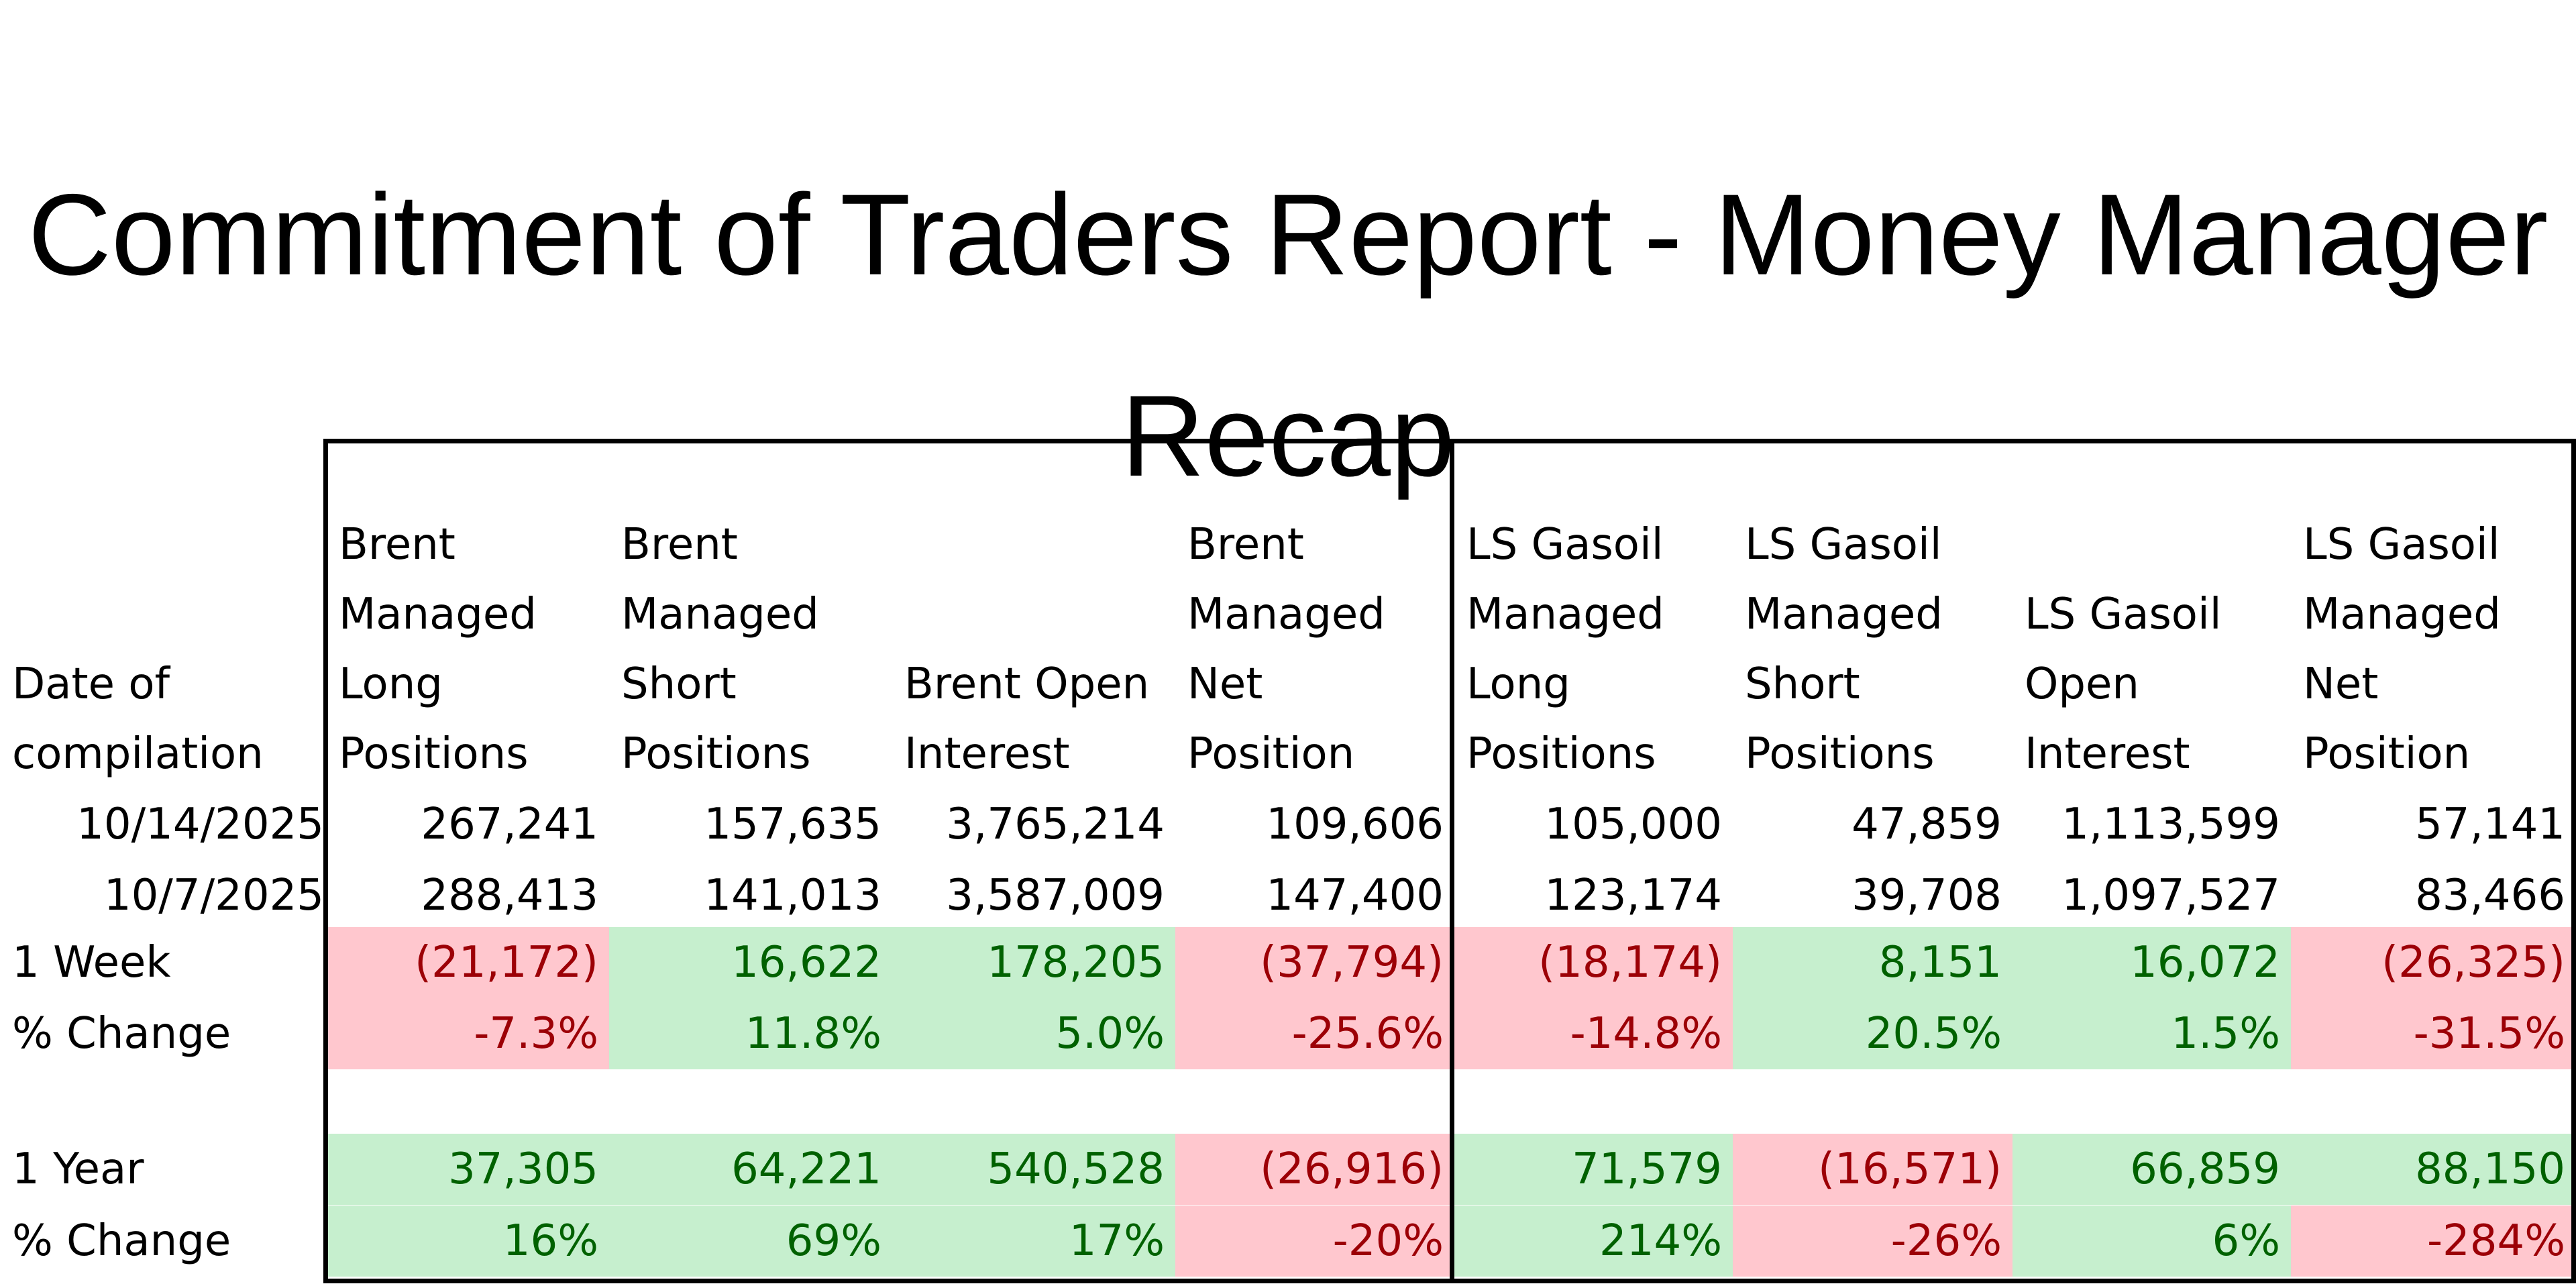 The width and height of the screenshot is (2576, 1286). I want to click on row-1year-change-value: 66,859, so click(2151, 1169).